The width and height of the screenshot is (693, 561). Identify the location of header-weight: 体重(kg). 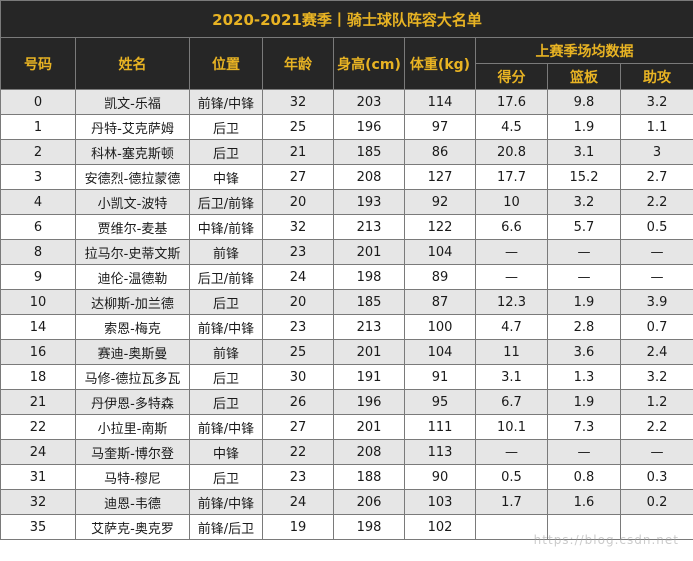
(440, 63).